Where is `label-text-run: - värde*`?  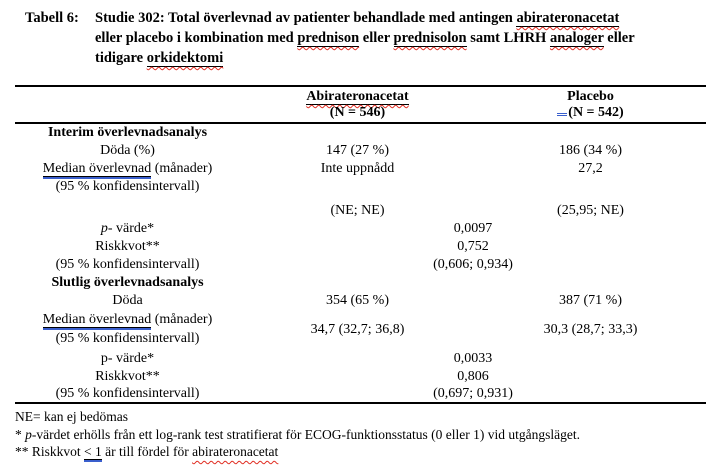 label-text-run: - värde* is located at coordinates (131, 228).